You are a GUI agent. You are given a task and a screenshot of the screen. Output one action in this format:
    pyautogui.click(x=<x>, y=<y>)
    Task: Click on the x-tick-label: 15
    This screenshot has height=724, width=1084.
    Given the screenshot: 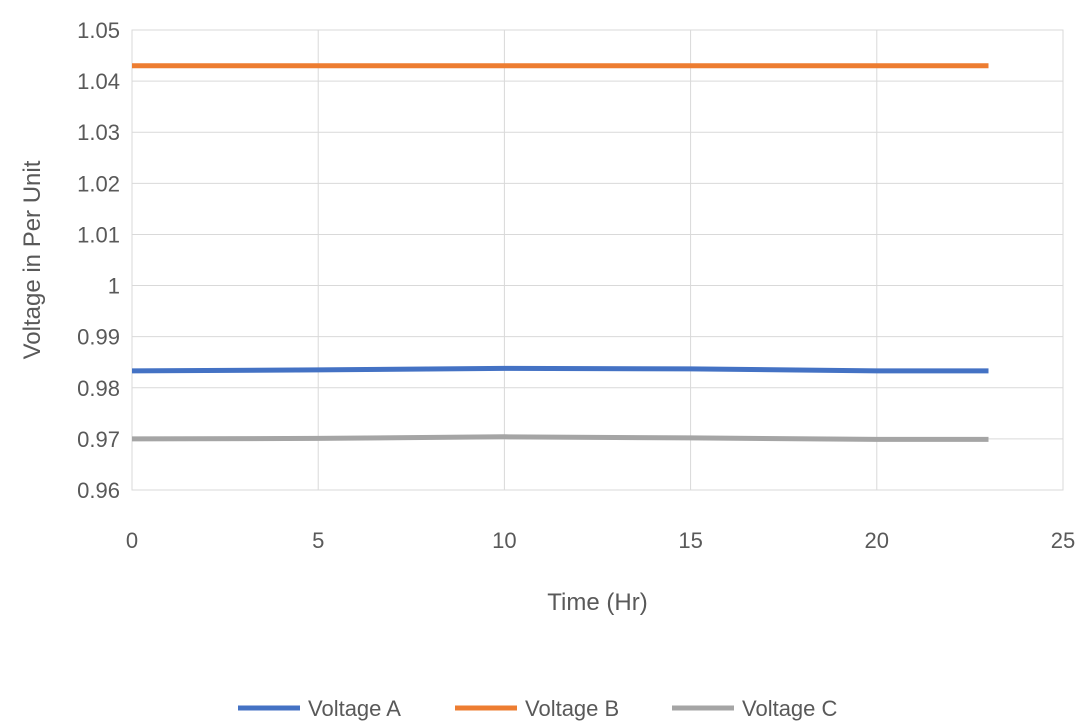 What is the action you would take?
    pyautogui.click(x=690, y=540)
    